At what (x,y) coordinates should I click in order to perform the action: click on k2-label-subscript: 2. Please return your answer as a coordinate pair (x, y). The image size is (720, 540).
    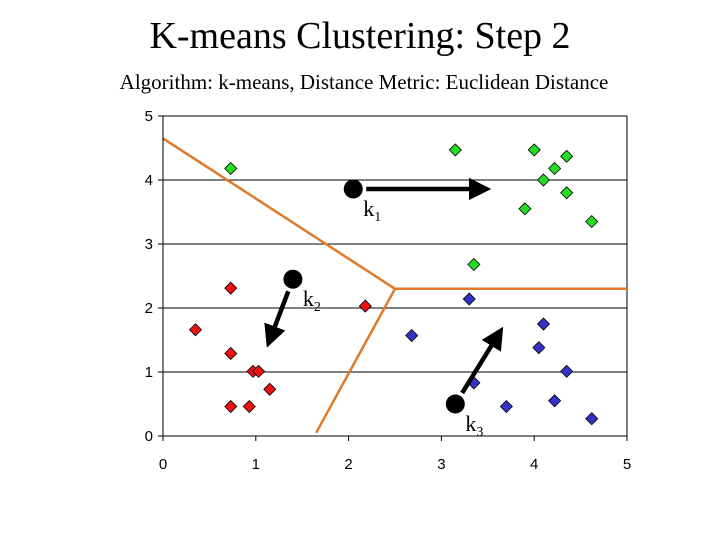
    Looking at the image, I should click on (317, 307).